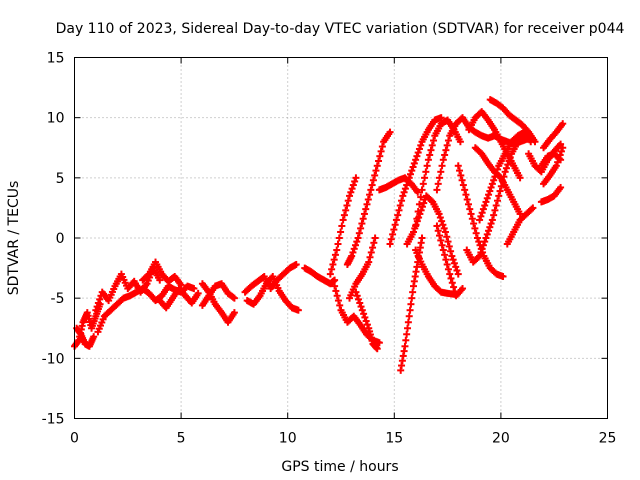 This screenshot has height=480, width=640. I want to click on y-tick-label: -10, so click(53, 359).